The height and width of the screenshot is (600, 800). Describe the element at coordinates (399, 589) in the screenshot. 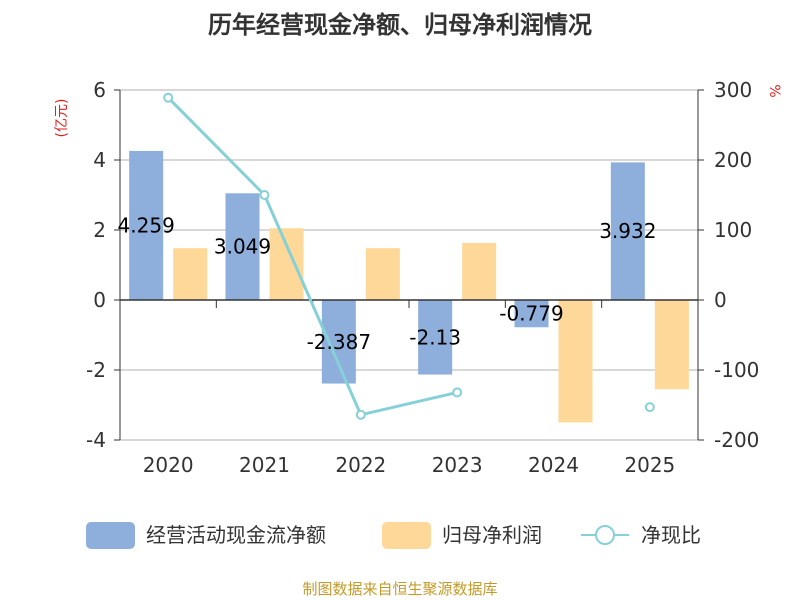

I see `source-note: 制图数据来自恒生聚源数据库` at that location.